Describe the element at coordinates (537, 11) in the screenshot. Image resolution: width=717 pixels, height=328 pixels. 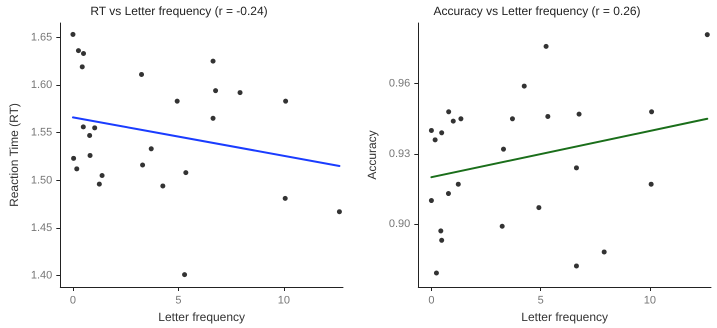
I see `chart-title: Accuracy vs Letter frequency (r = 0.26)` at that location.